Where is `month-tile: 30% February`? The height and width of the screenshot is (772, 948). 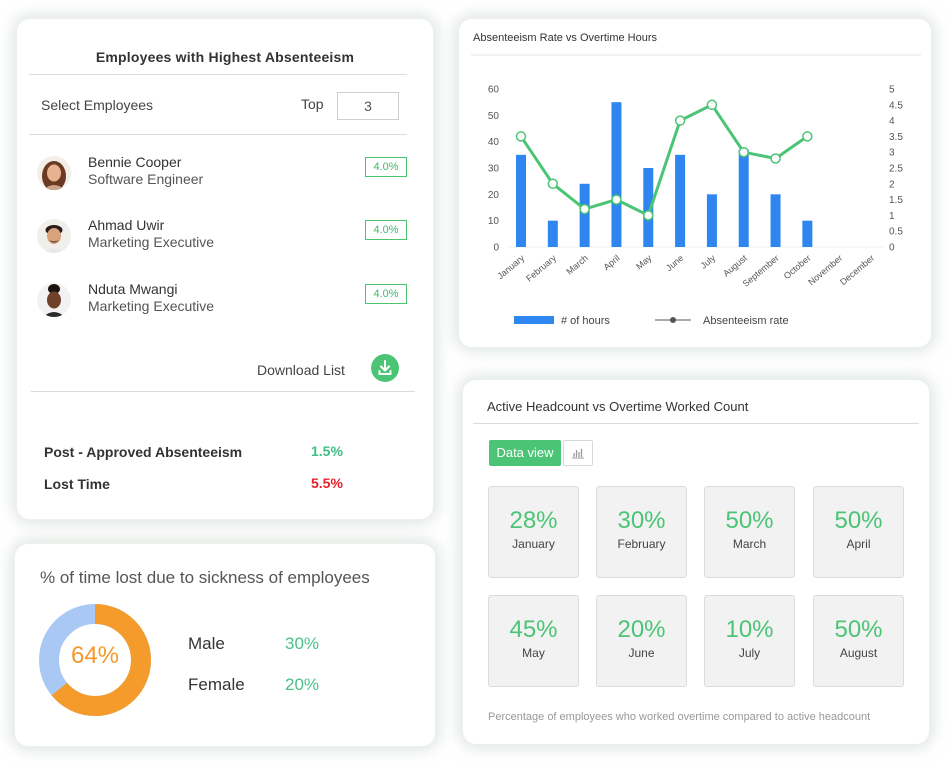
month-tile: 30% February is located at coordinates (641, 532).